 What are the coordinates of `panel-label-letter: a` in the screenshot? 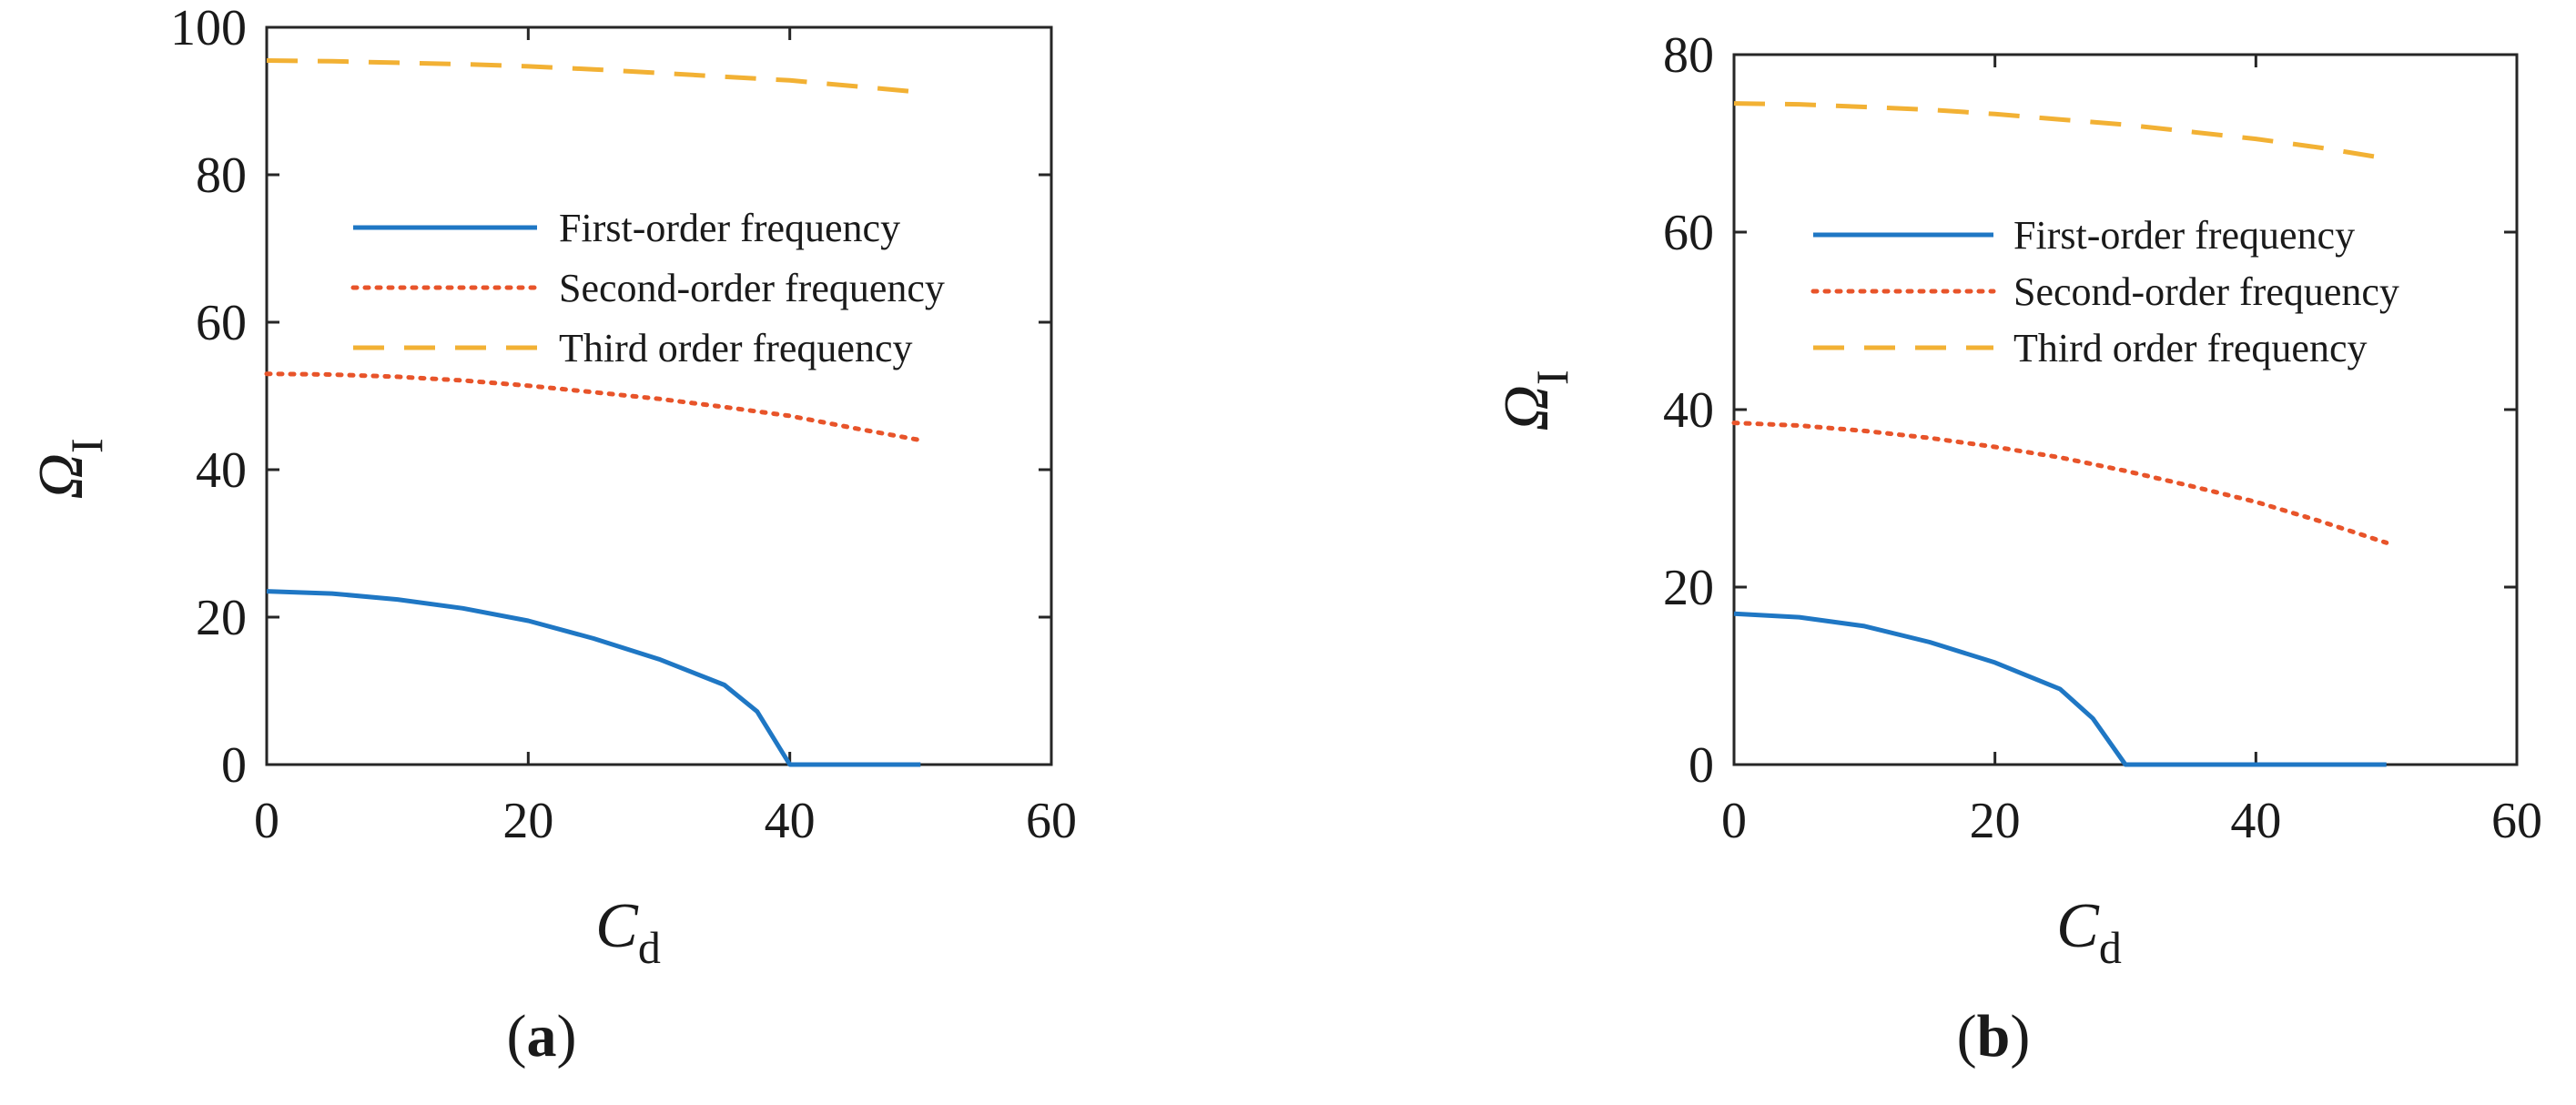 It's located at (542, 1036).